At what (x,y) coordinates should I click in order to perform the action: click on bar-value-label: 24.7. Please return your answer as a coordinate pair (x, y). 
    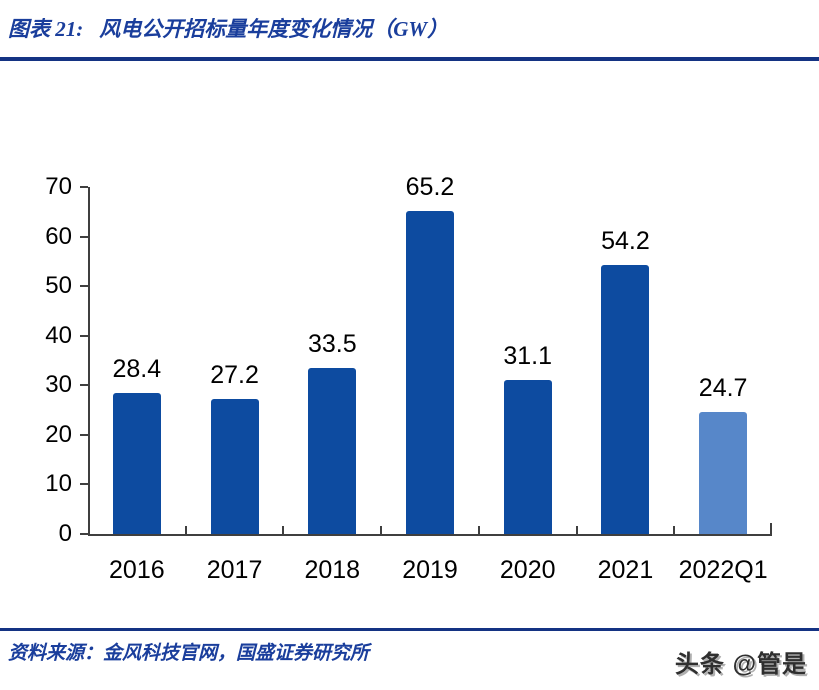
    Looking at the image, I should click on (723, 387).